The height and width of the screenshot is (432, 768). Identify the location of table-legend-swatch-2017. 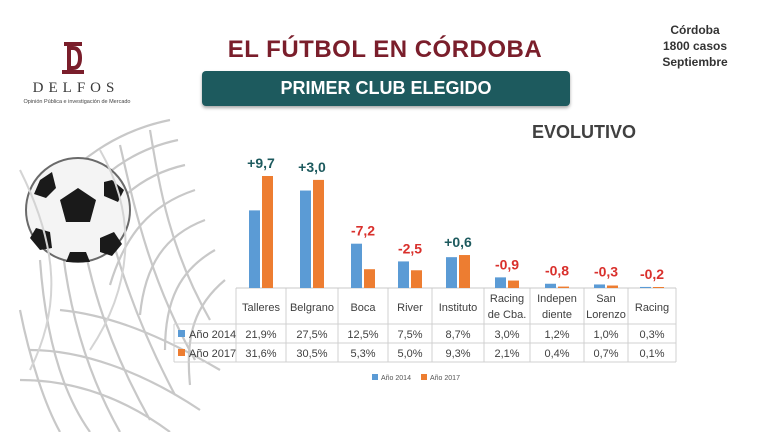
(181, 352).